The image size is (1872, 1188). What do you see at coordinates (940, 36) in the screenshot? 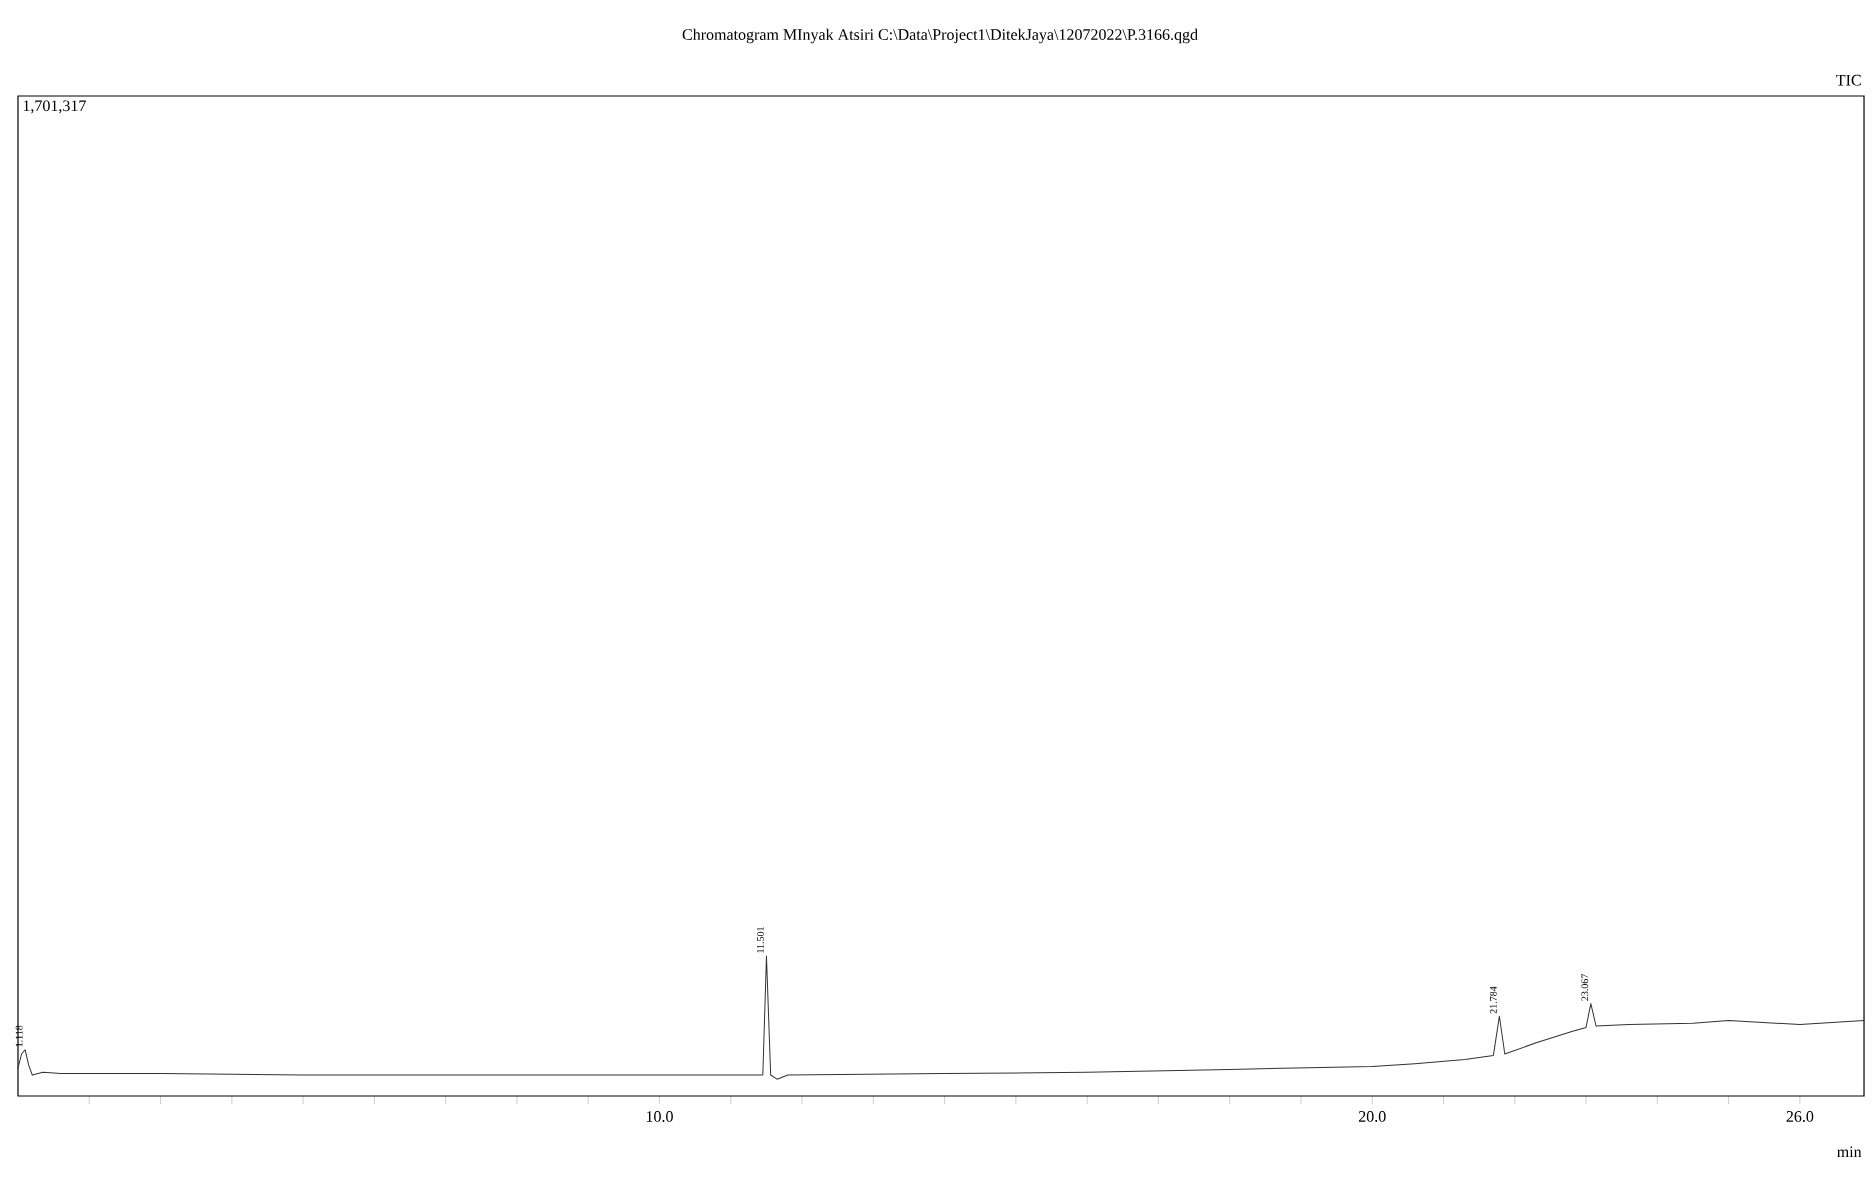
I see `chart-title: Chromatogram MInyak Atsiri C:\Data\Project1\DitekJaya\12072022\P.3166.qgd` at bounding box center [940, 36].